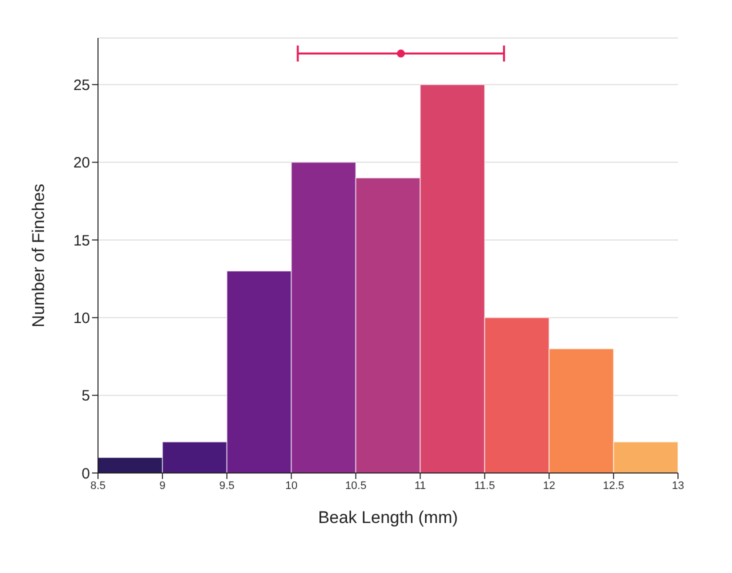  Describe the element at coordinates (86, 396) in the screenshot. I see `y-tick-label: 5` at that location.